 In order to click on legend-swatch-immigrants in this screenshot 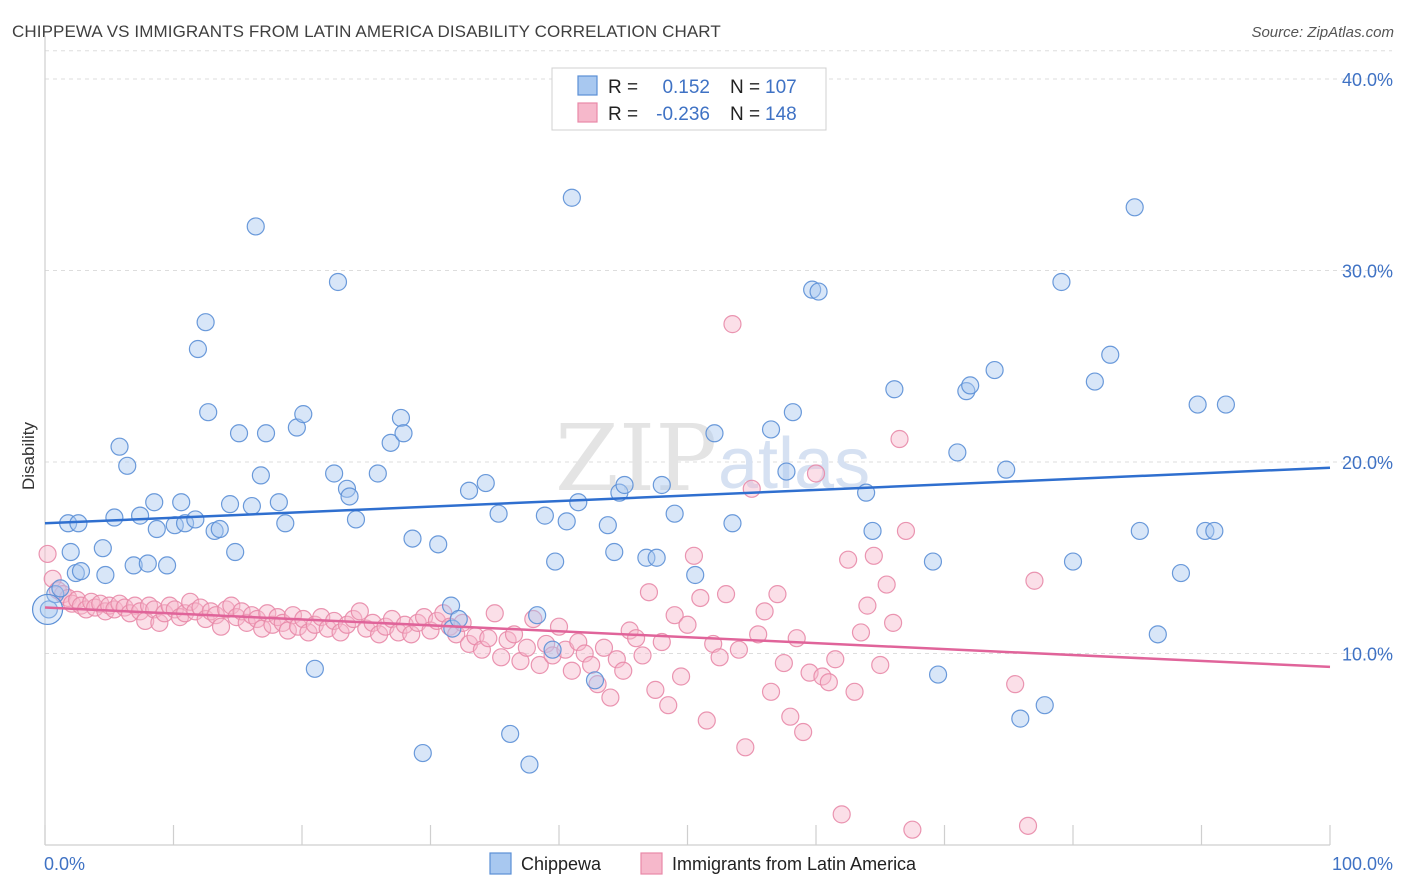, I will do `click(587, 112)`.